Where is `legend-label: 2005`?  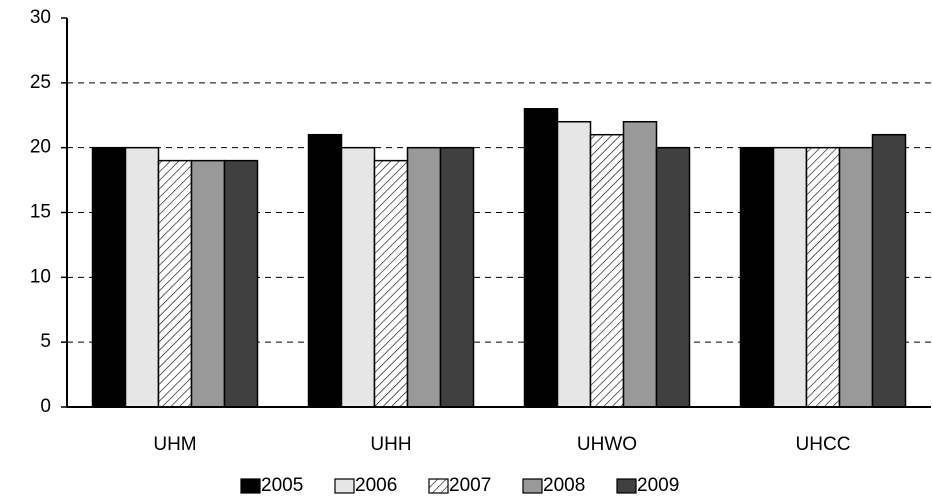
legend-label: 2005 is located at coordinates (282, 485).